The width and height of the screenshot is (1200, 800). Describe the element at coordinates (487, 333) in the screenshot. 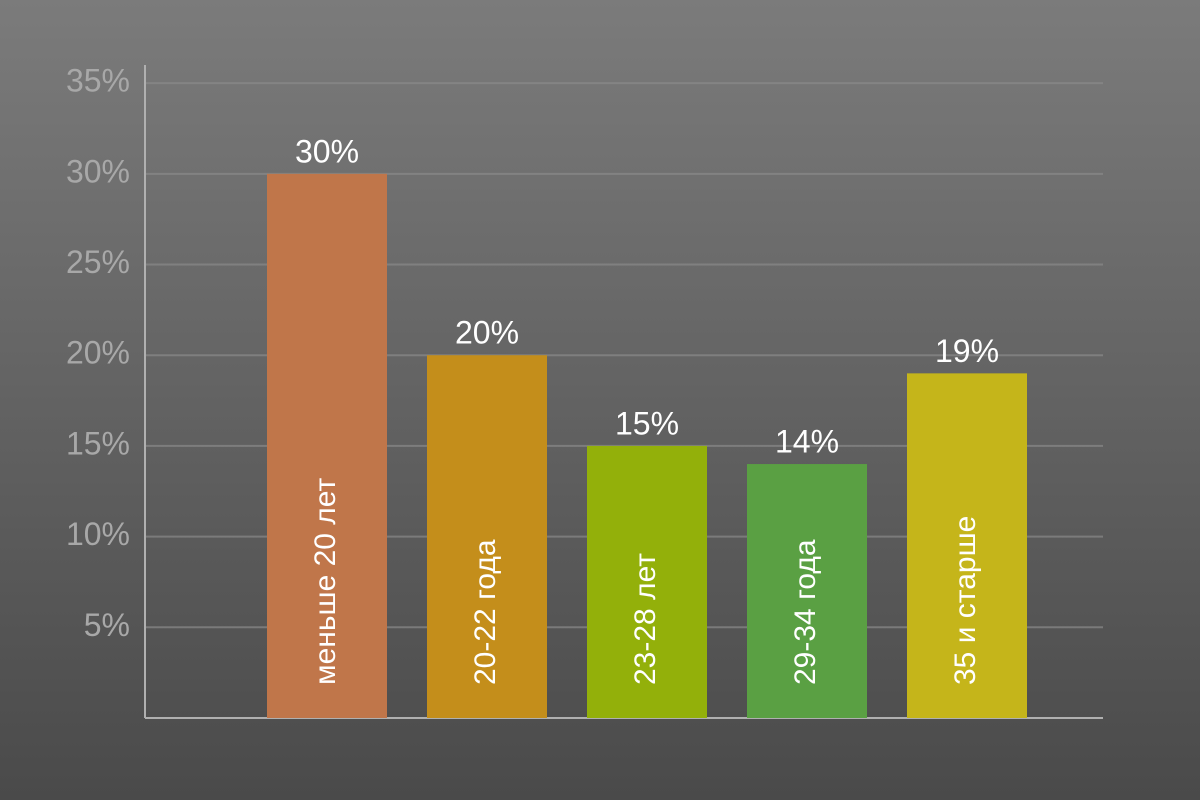

I see `value-label: 20%` at that location.